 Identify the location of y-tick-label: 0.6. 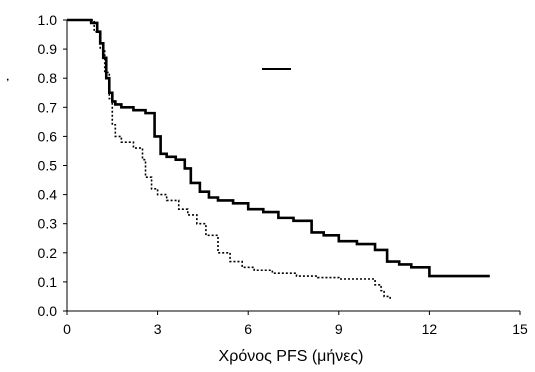
(48, 136).